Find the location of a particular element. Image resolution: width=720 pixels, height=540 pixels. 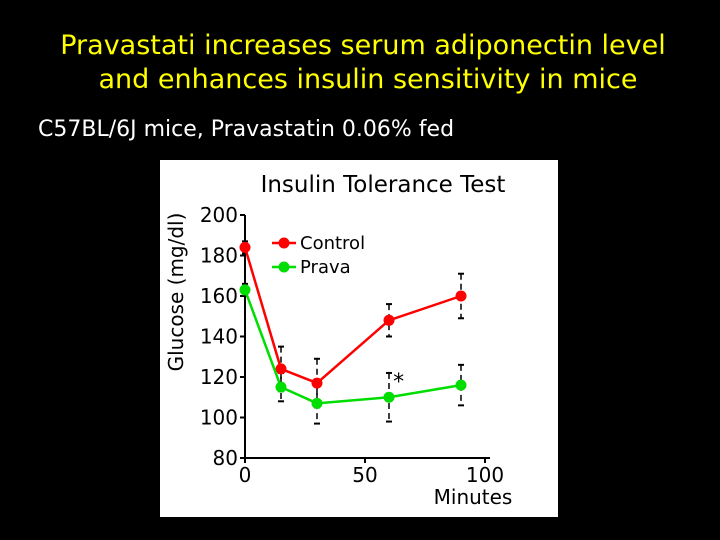

y-tick-label: 120 is located at coordinates (219, 377).